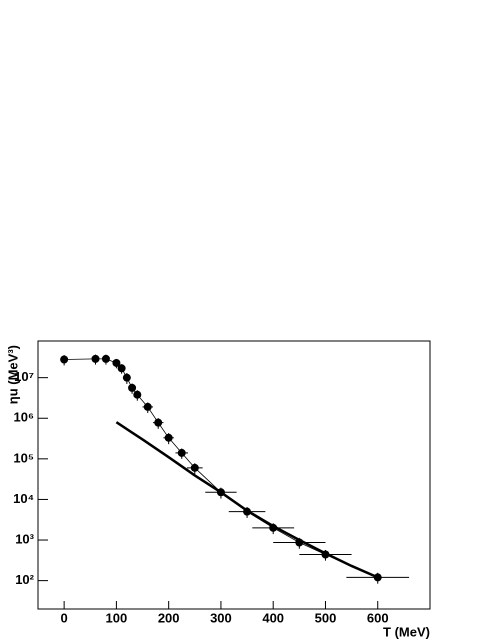 This screenshot has width=479, height=642. What do you see at coordinates (24, 538) in the screenshot?
I see `y-tick-label: 10³` at bounding box center [24, 538].